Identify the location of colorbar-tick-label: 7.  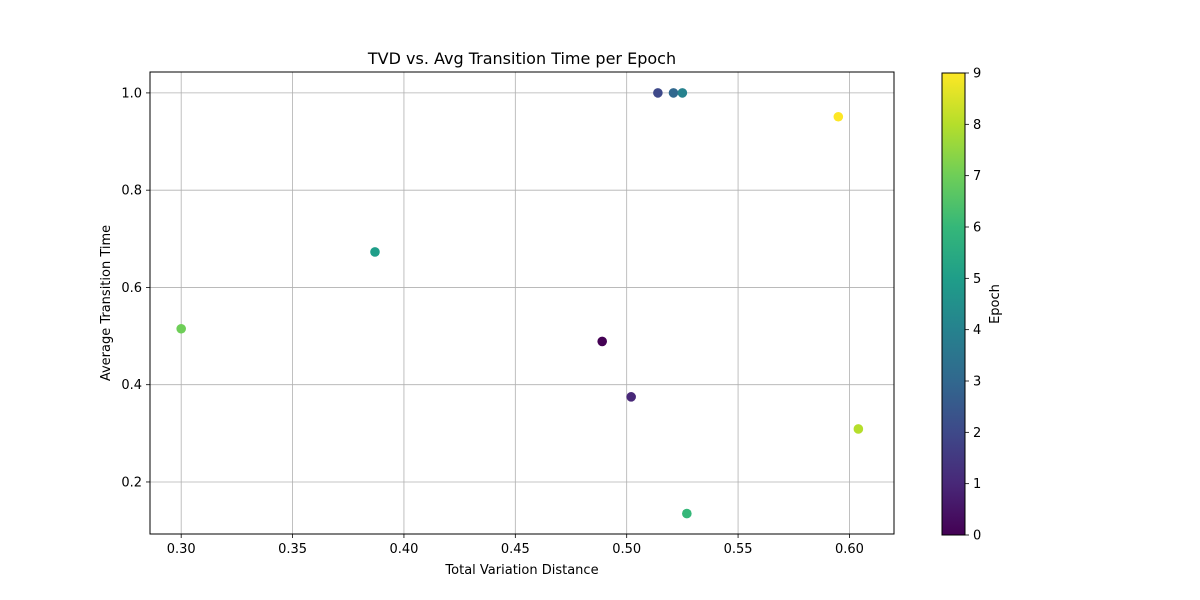
(977, 176).